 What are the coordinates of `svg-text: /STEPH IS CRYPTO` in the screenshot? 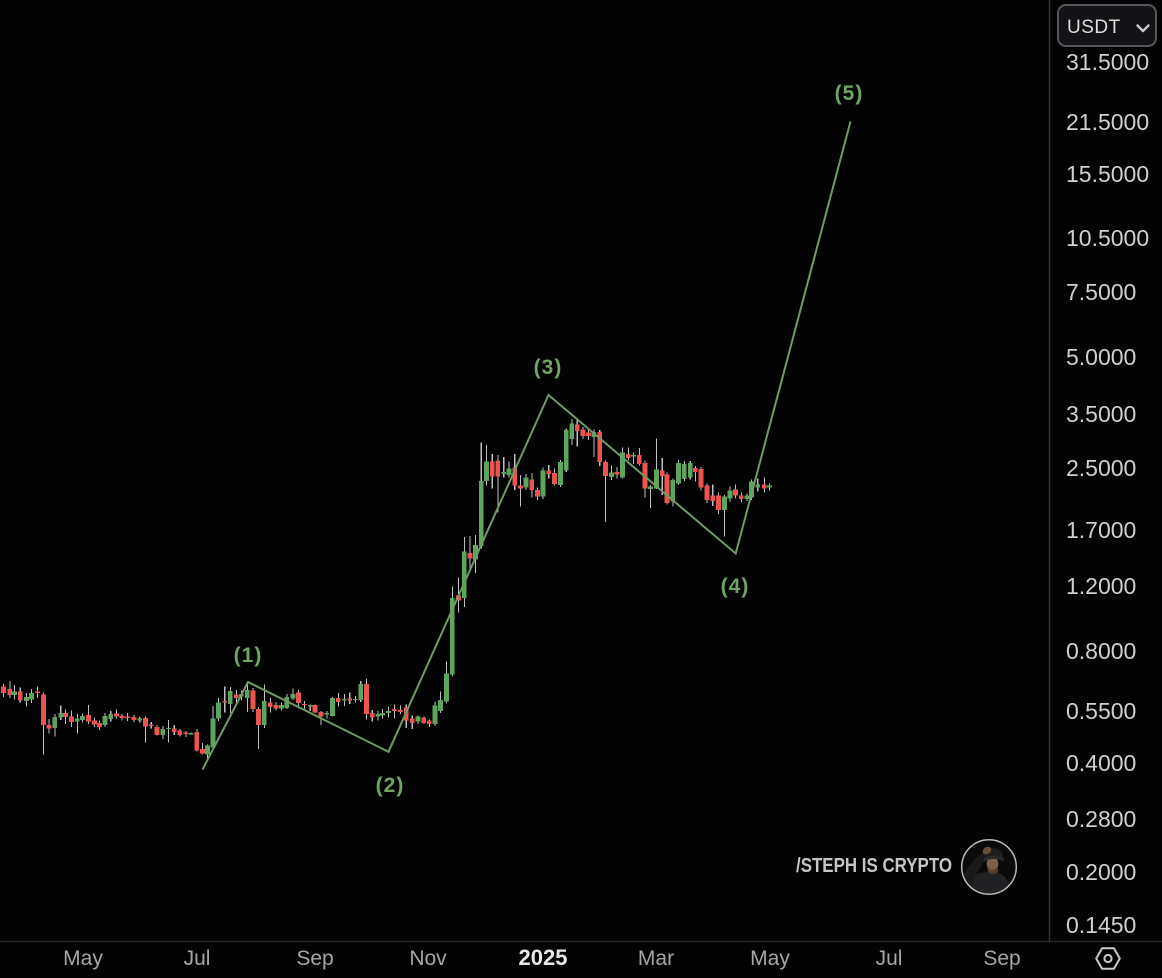 It's located at (874, 866).